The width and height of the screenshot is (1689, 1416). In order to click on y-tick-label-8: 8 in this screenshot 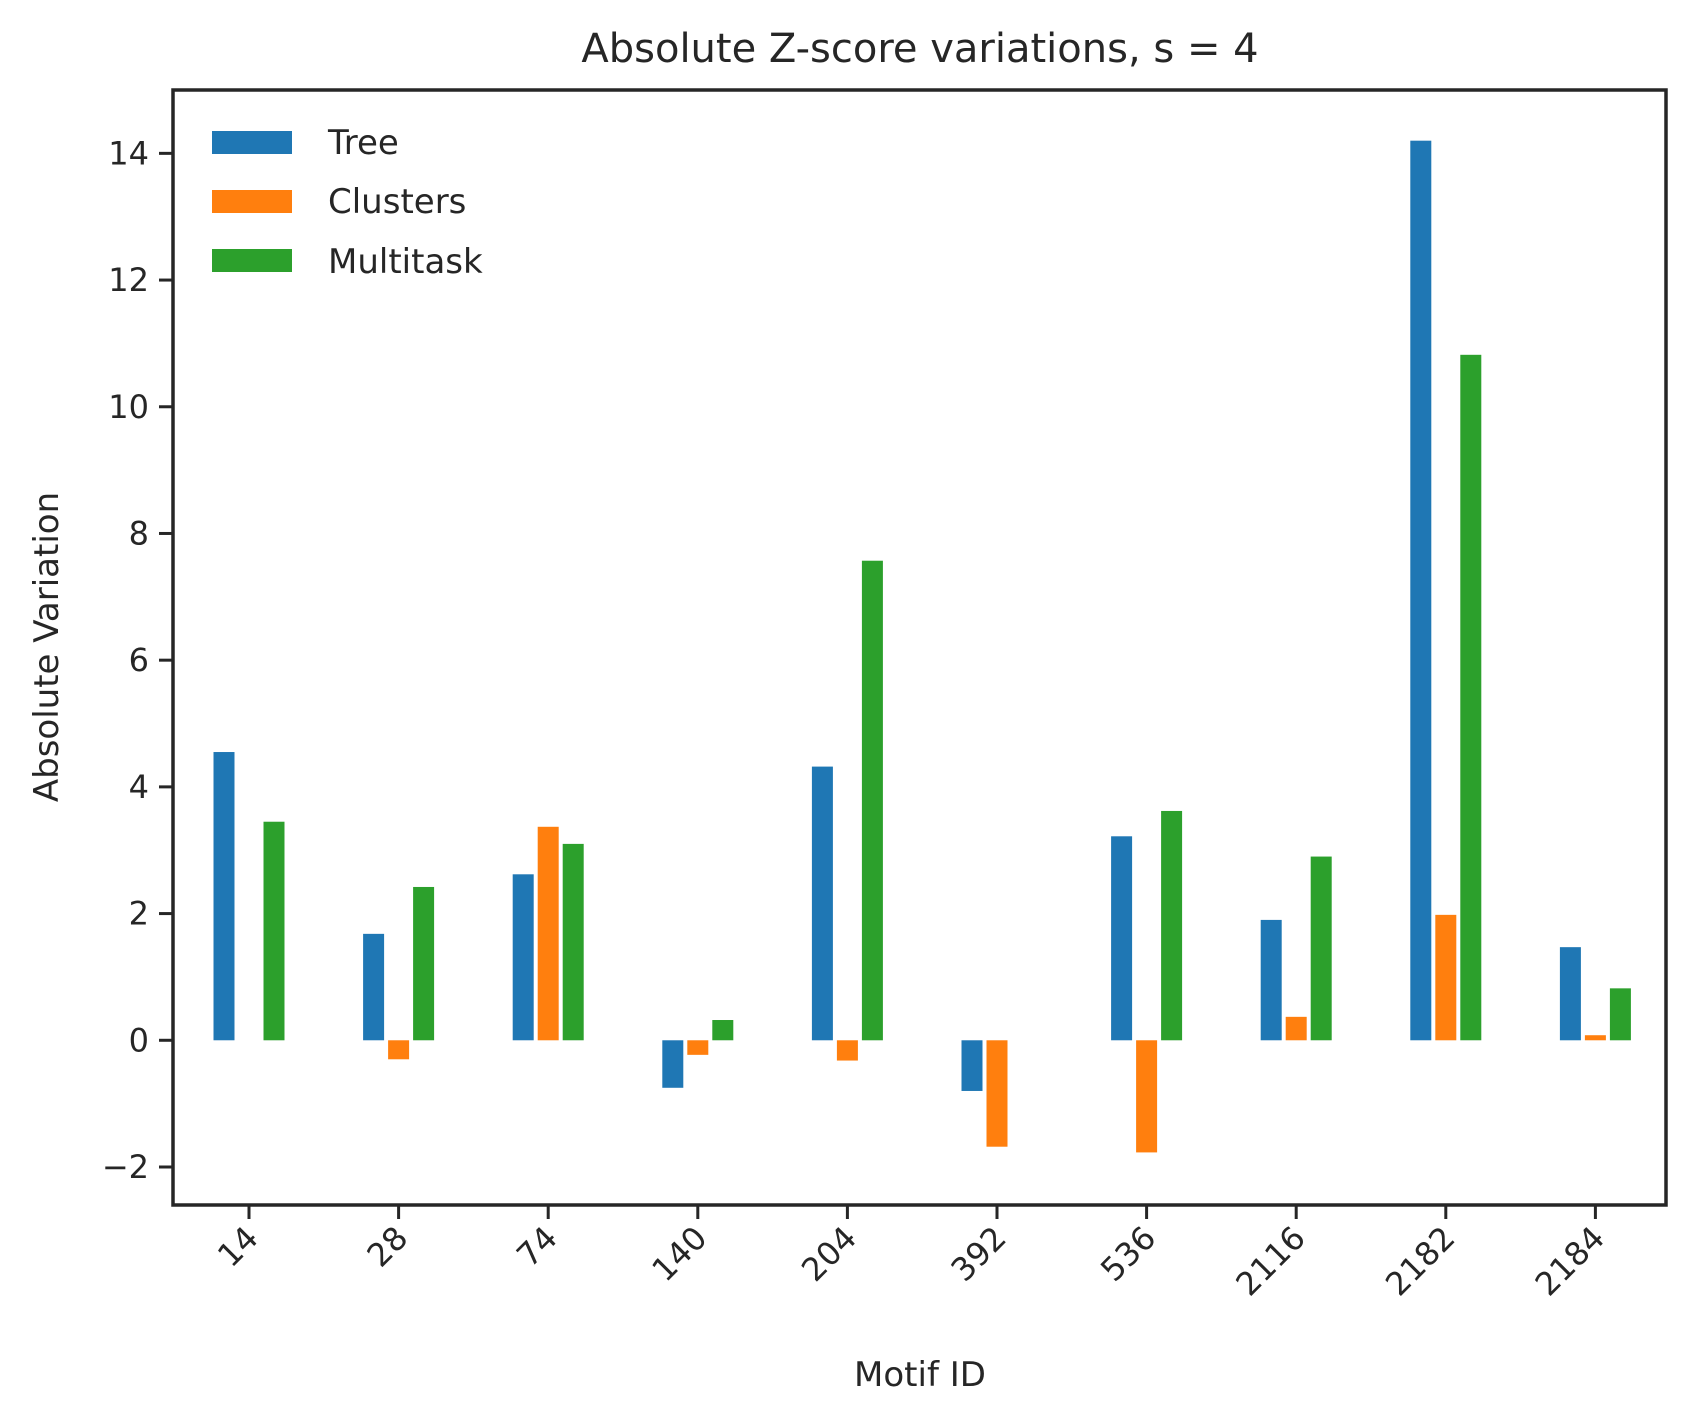, I will do `click(139, 533)`.